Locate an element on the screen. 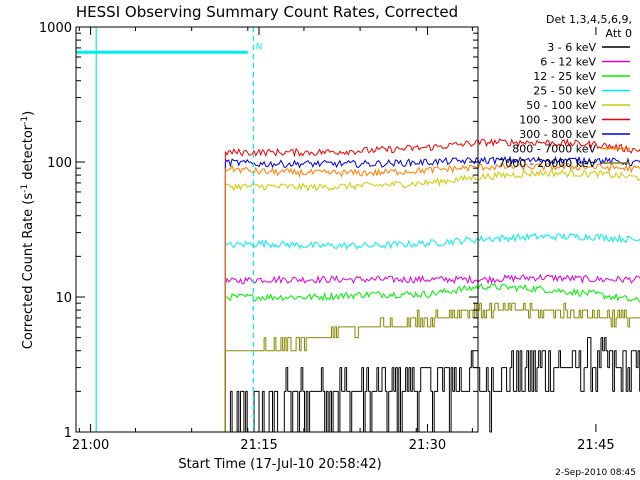 The width and height of the screenshot is (640, 480). footer-date: 2-Sep-2010 08:45 is located at coordinates (595, 473).